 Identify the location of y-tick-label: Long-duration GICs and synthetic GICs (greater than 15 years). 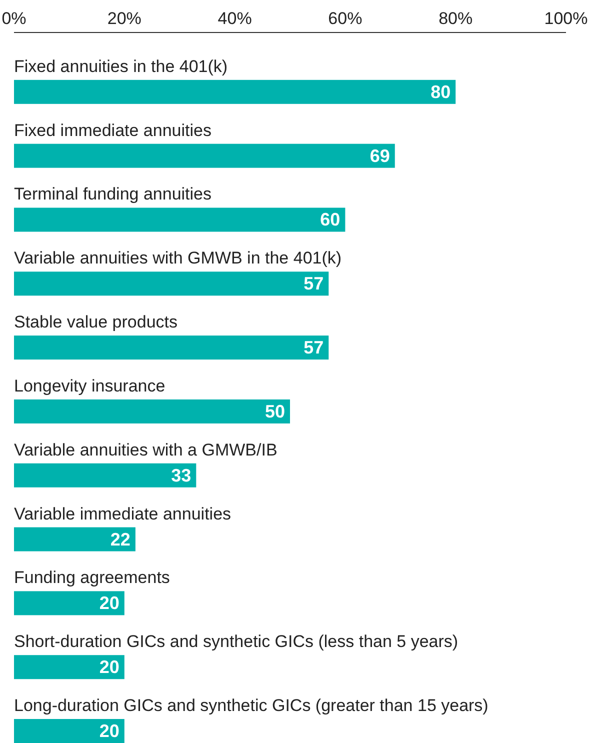
(251, 705).